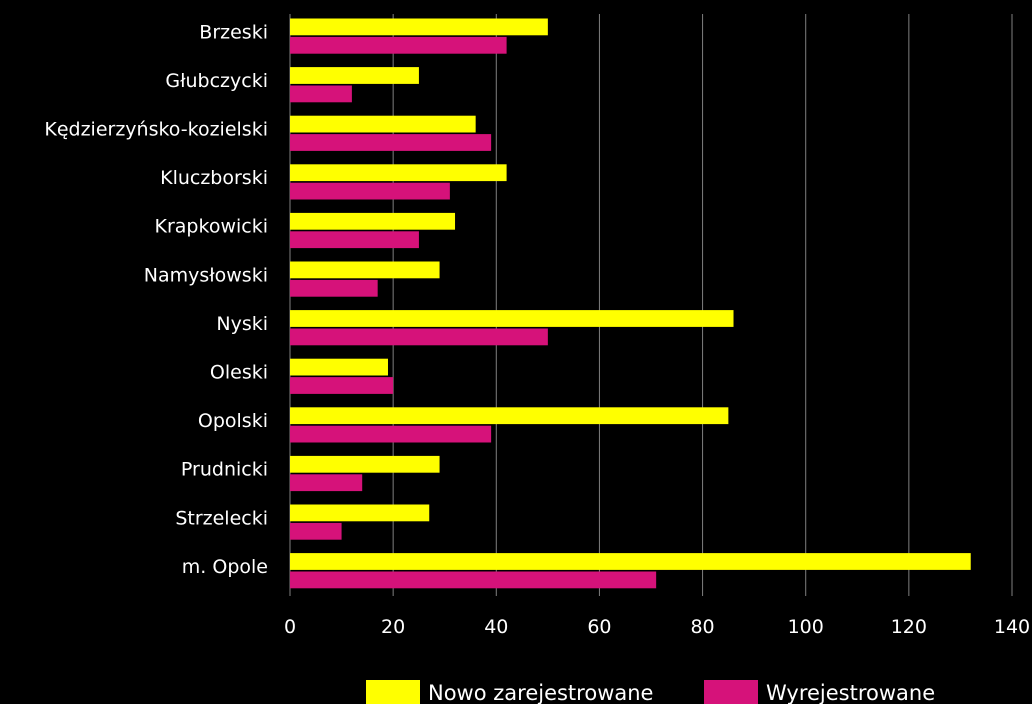 The image size is (1032, 704). What do you see at coordinates (216, 81) in the screenshot?
I see `category-label: Głubczycki` at bounding box center [216, 81].